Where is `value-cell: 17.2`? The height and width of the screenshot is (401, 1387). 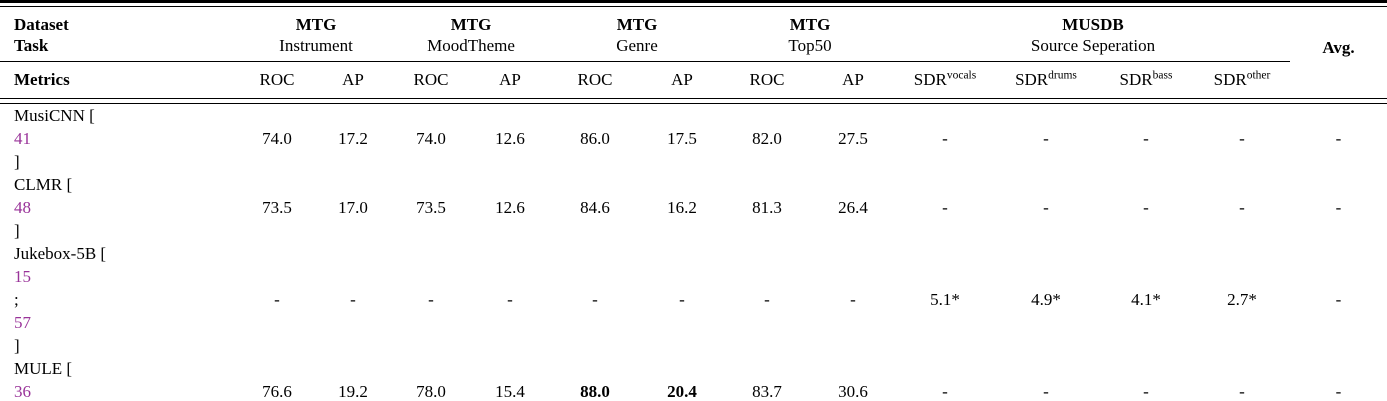 value-cell: 17.2 is located at coordinates (353, 138).